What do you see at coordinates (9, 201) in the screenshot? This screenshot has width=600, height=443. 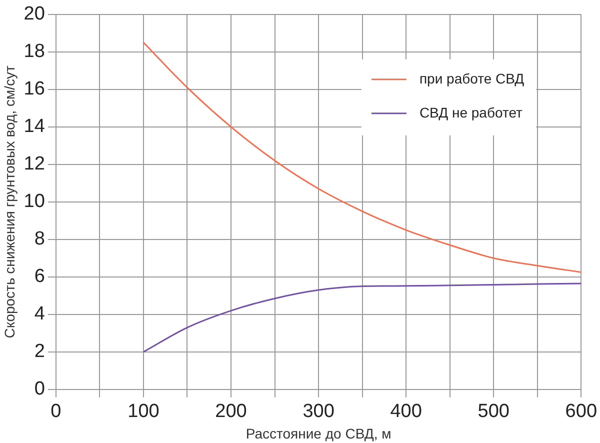 I see `y-axis-title: Скорость снижения грунтовых вод, см/сут` at bounding box center [9, 201].